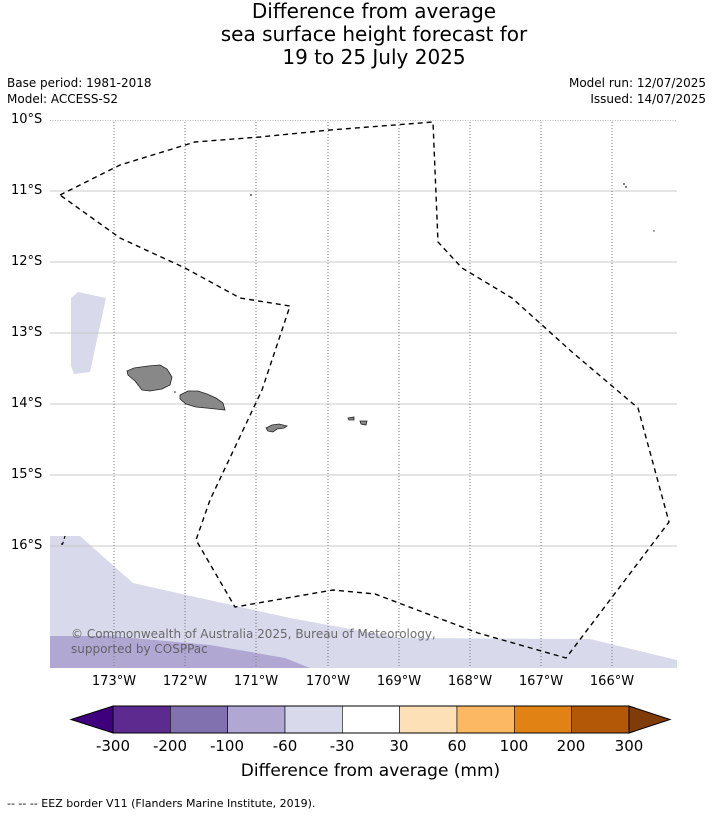  What do you see at coordinates (27, 474) in the screenshot?
I see `lat-label-15s: 15°S` at bounding box center [27, 474].